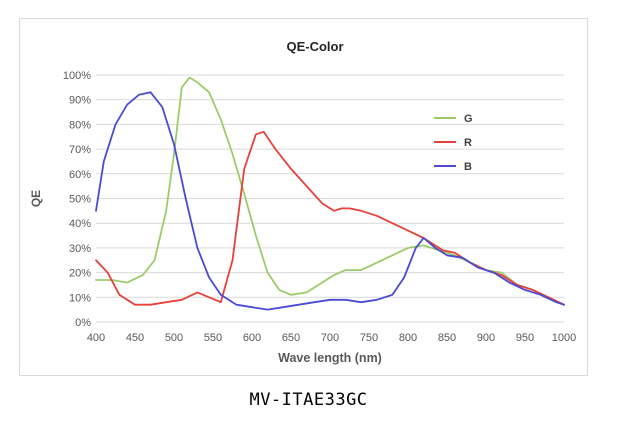 The width and height of the screenshot is (617, 429). What do you see at coordinates (83, 323) in the screenshot?
I see `y-tick-label: 0%` at bounding box center [83, 323].